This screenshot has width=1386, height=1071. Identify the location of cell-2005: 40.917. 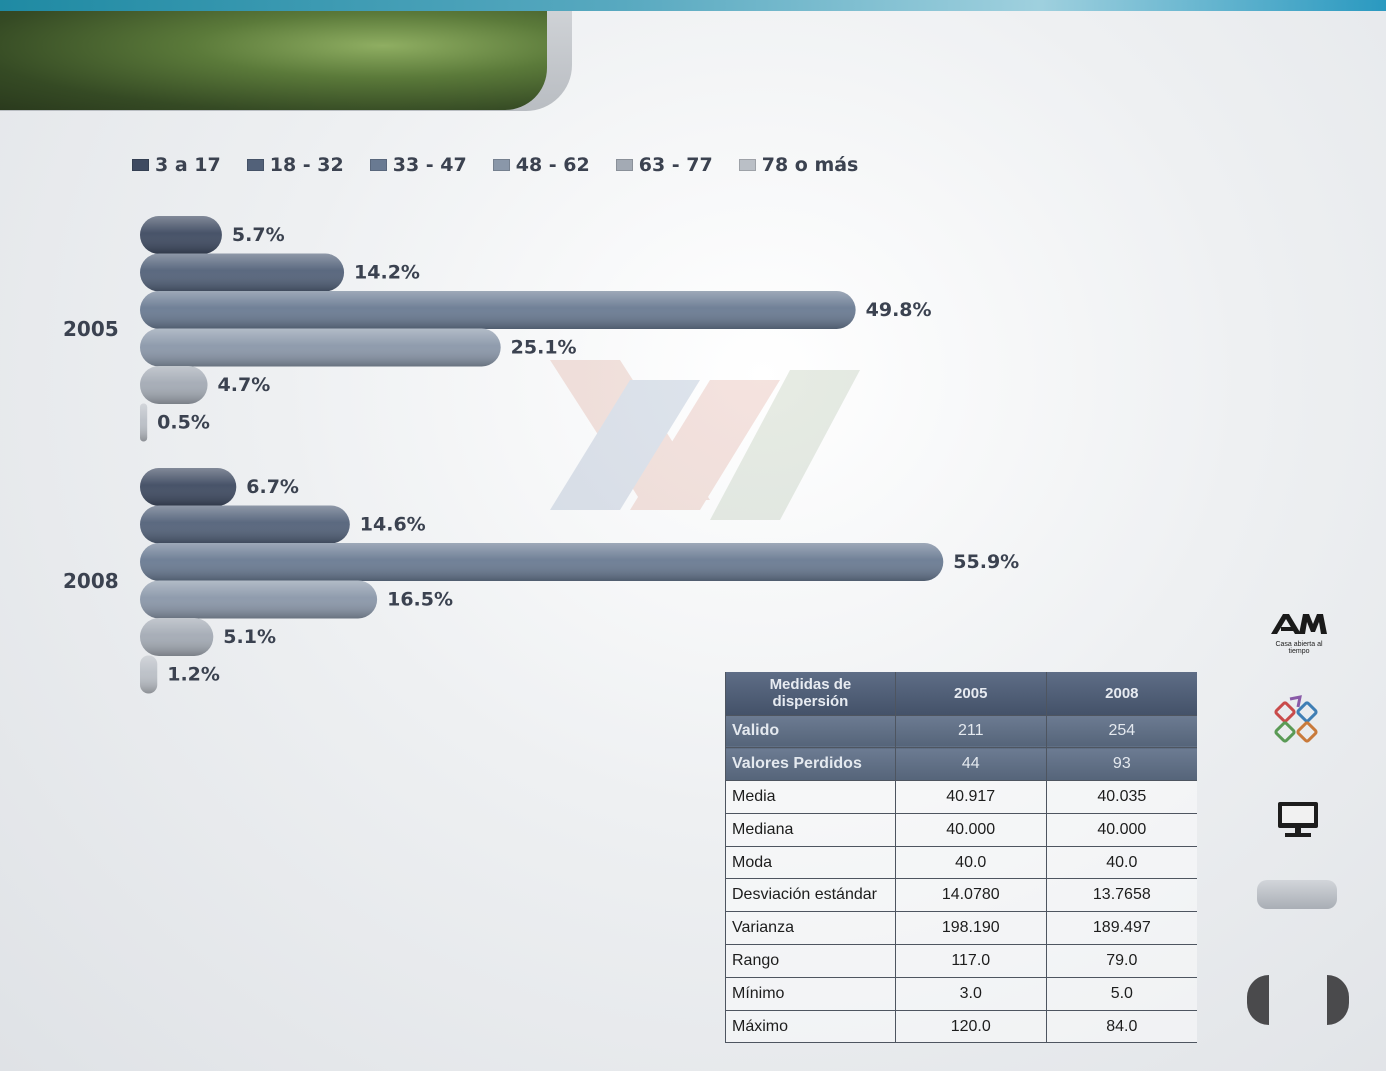
(970, 797).